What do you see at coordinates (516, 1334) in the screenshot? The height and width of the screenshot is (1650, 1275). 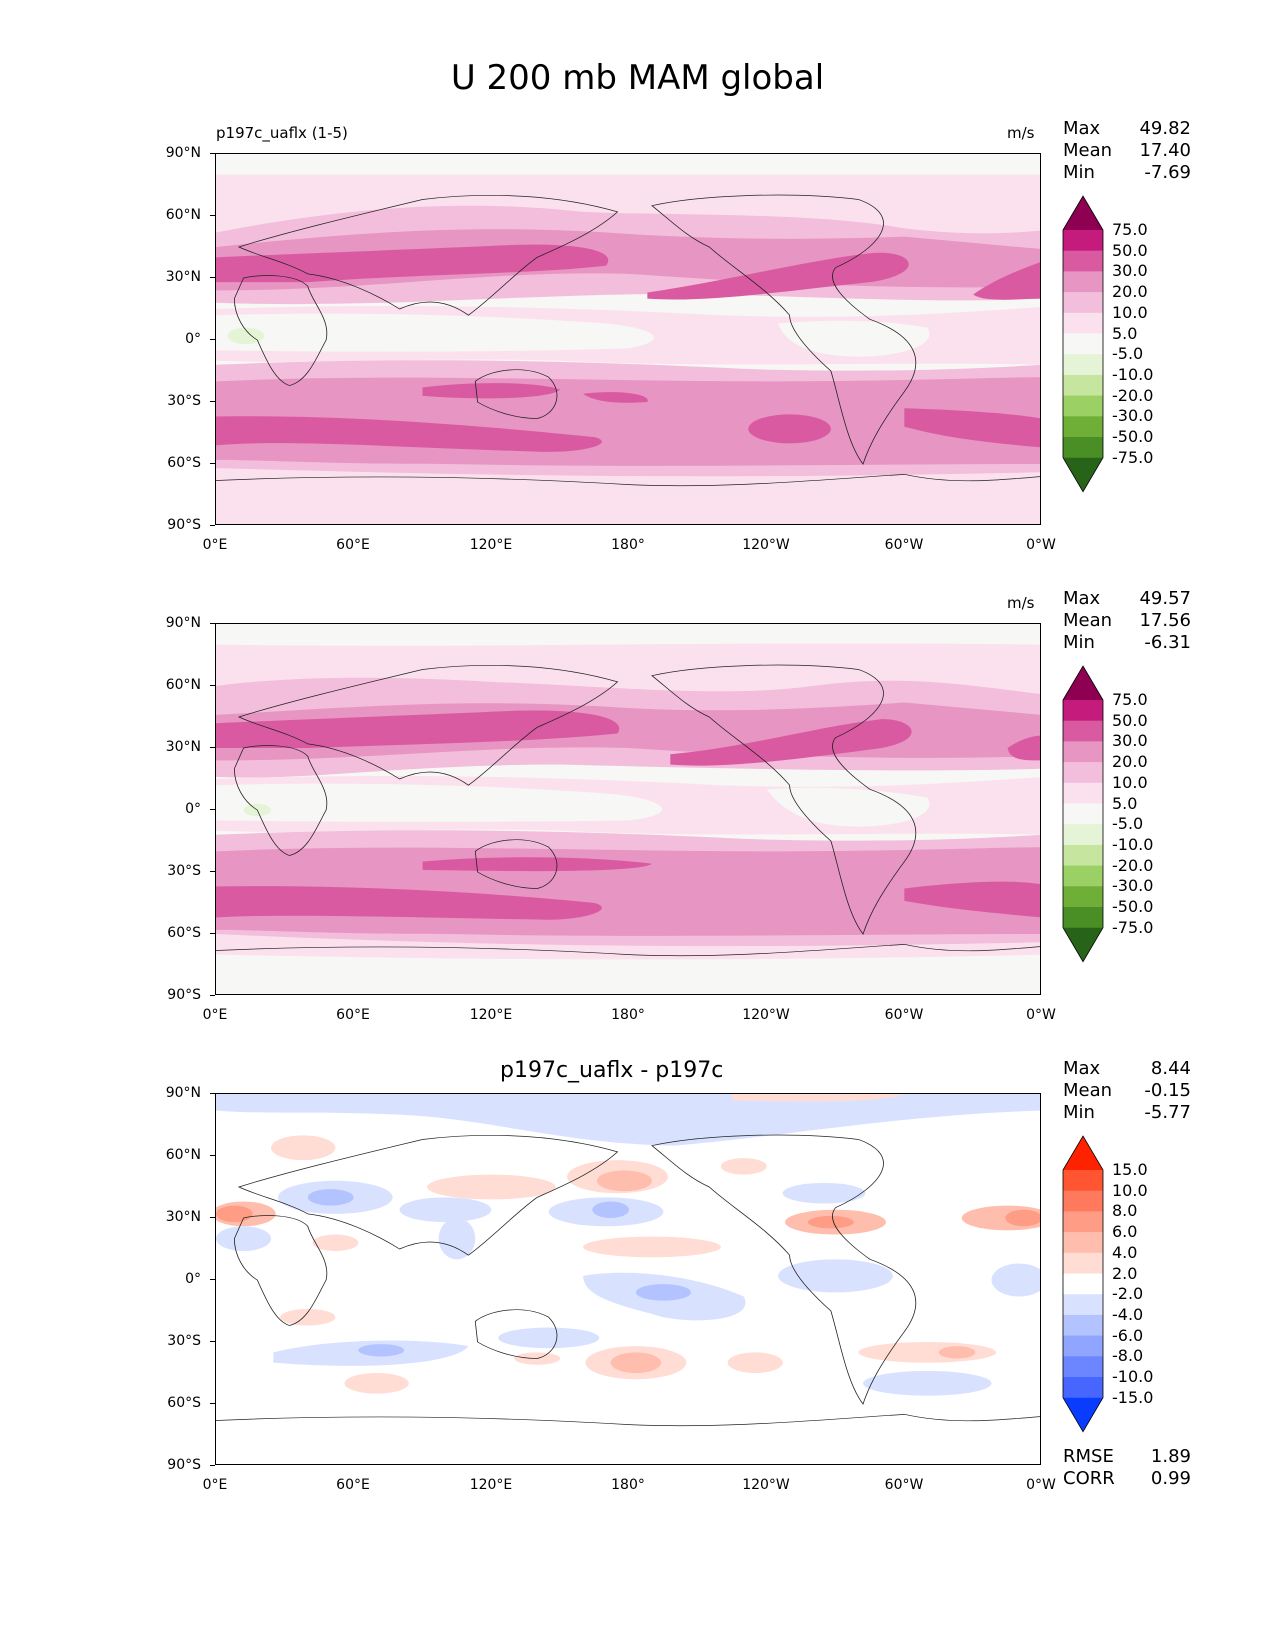 I see `australia-coastline` at bounding box center [516, 1334].